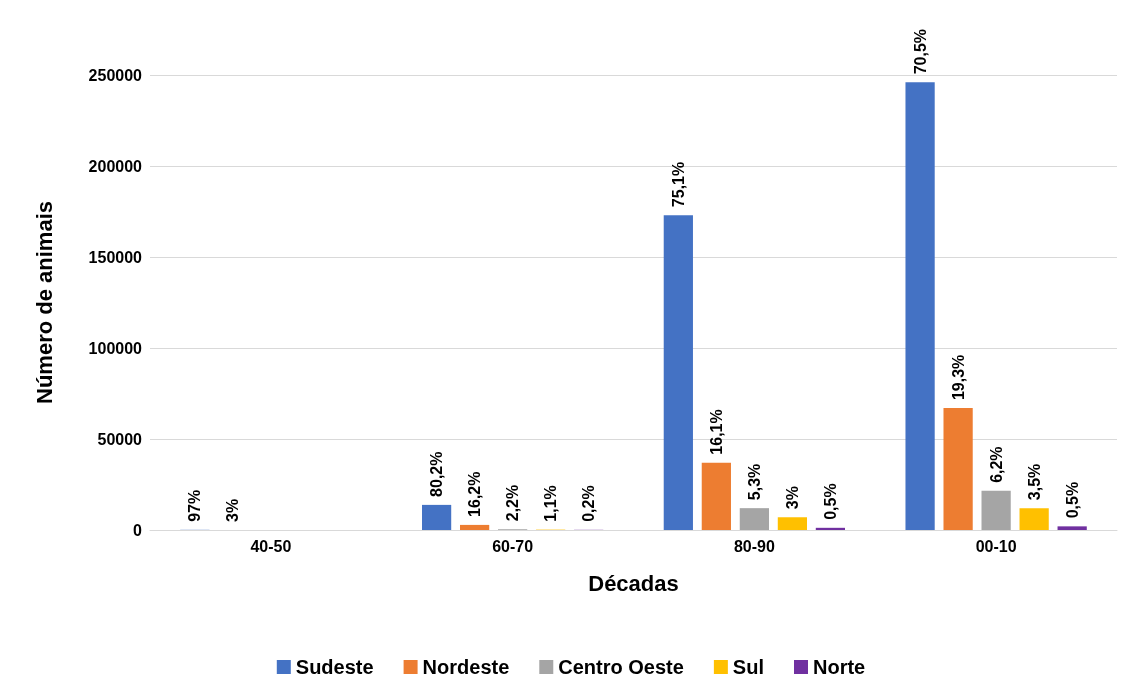  I want to click on y-axis-title: Número de animais, so click(44, 302).